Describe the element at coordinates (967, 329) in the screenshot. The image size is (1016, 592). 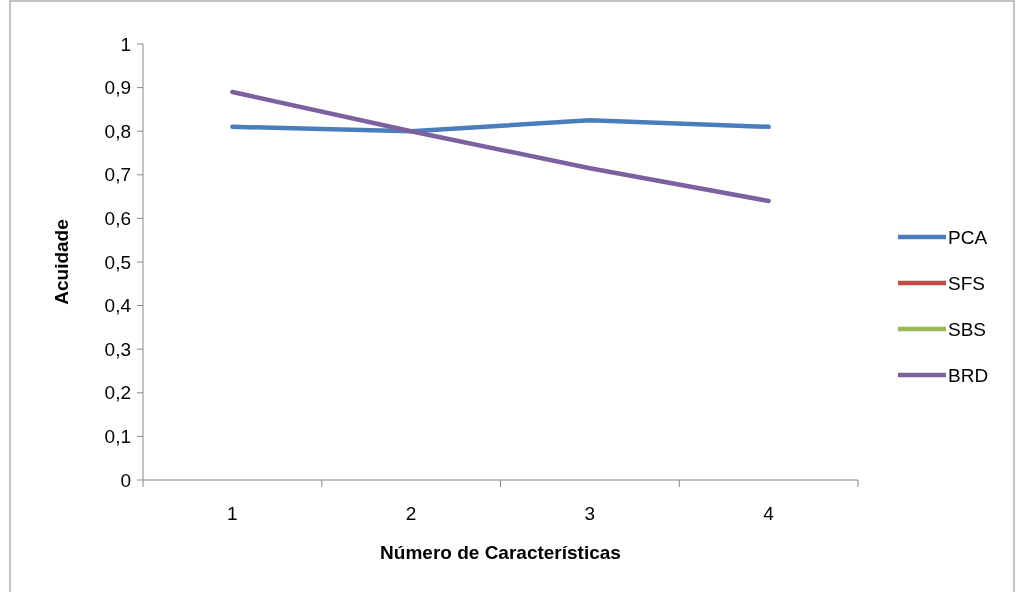
I see `legend-label: SBS` at that location.